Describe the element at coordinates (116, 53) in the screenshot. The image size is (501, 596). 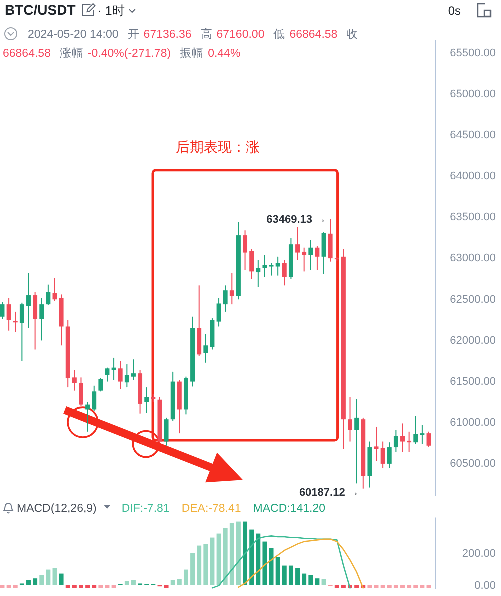
I see `annotation: 涨幅 -0.40%(-271.78)` at that location.